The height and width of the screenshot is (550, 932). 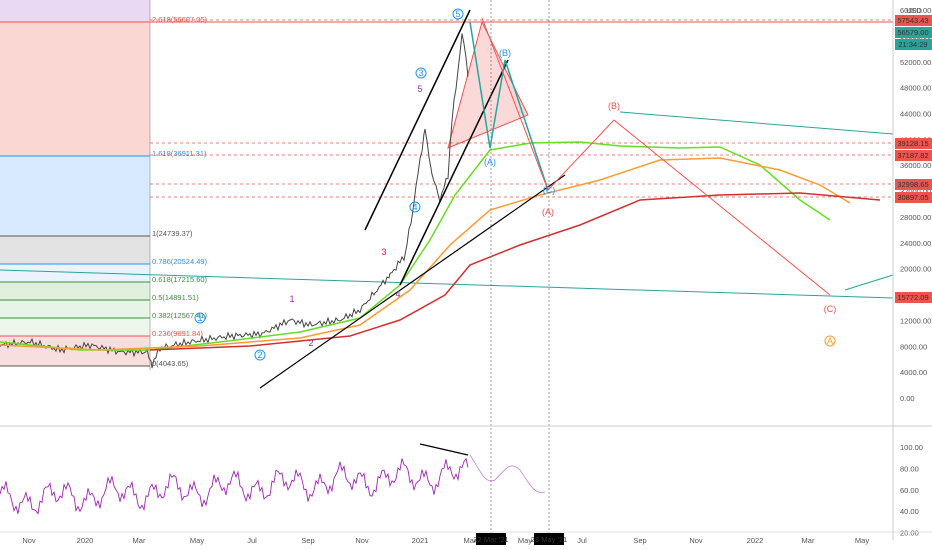 What do you see at coordinates (913, 372) in the screenshot?
I see `y-tick-label: 4000.00` at bounding box center [913, 372].